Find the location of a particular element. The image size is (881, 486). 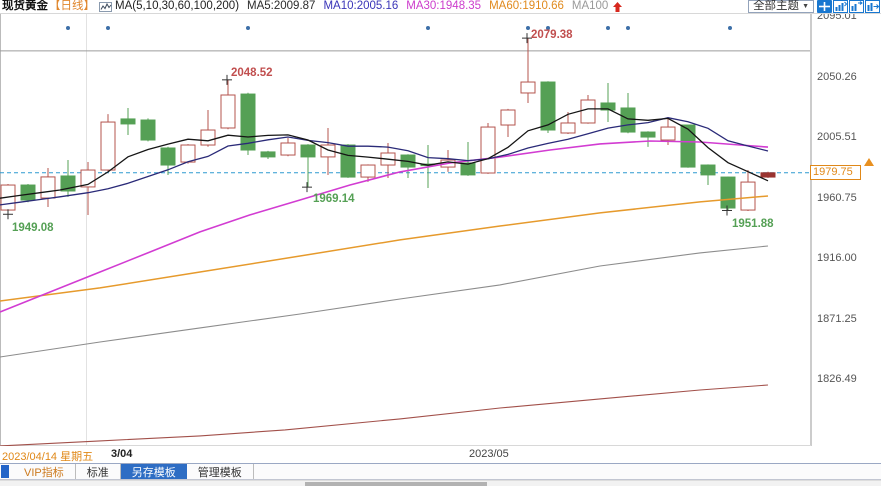

theme-dropdown: 全部主题 ▼ is located at coordinates (781, 6).